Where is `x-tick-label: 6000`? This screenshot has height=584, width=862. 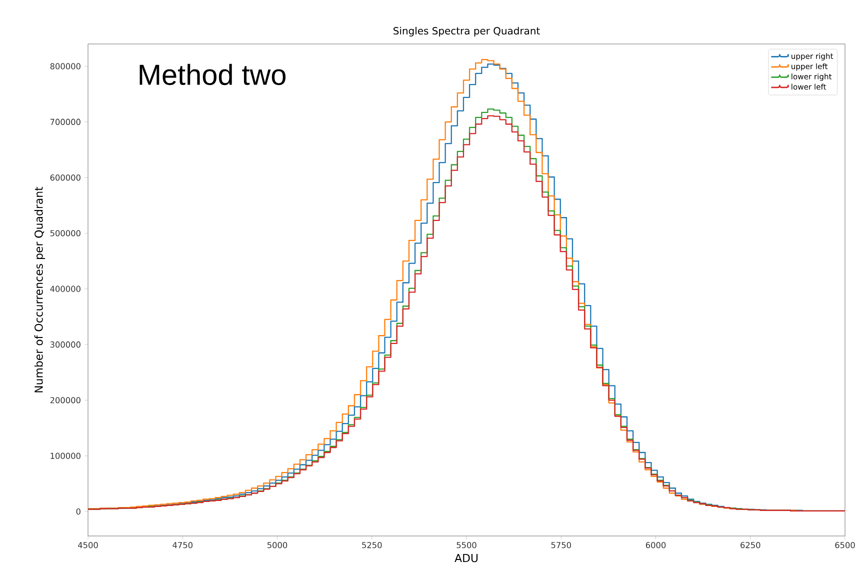
x-tick-label: 6000 is located at coordinates (656, 545).